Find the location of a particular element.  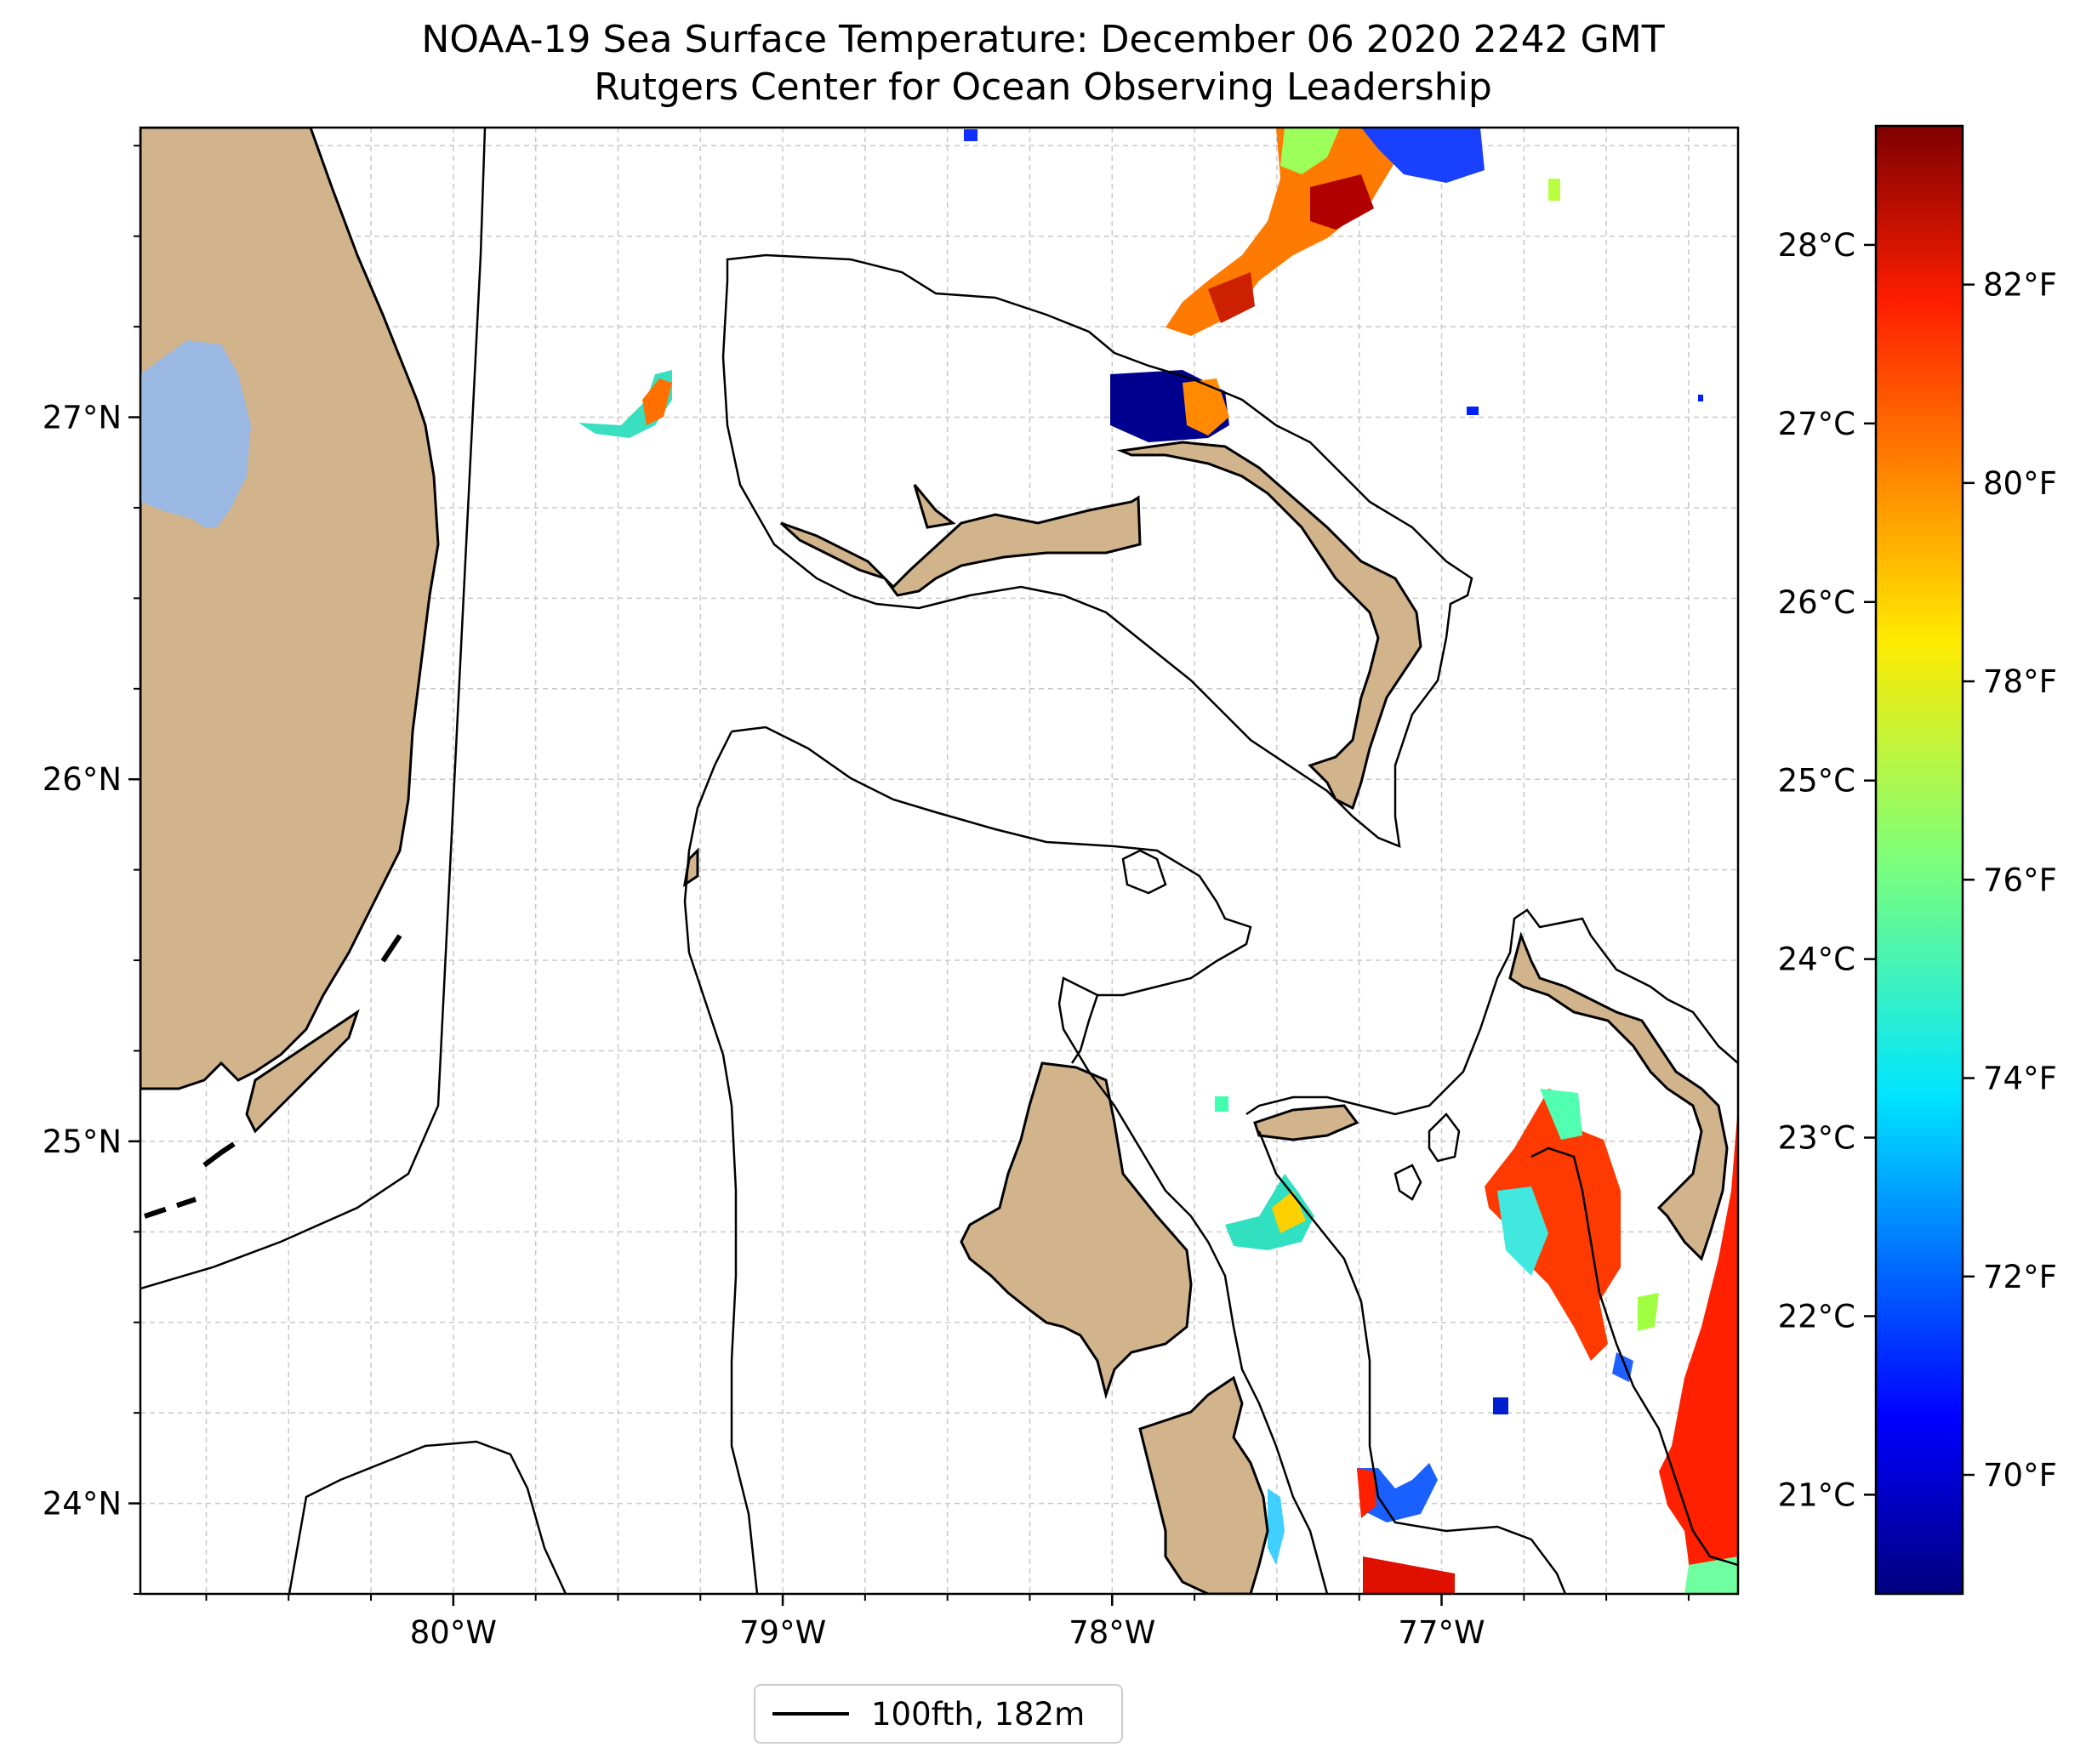

lat-tick-label: 27°N is located at coordinates (82, 418).